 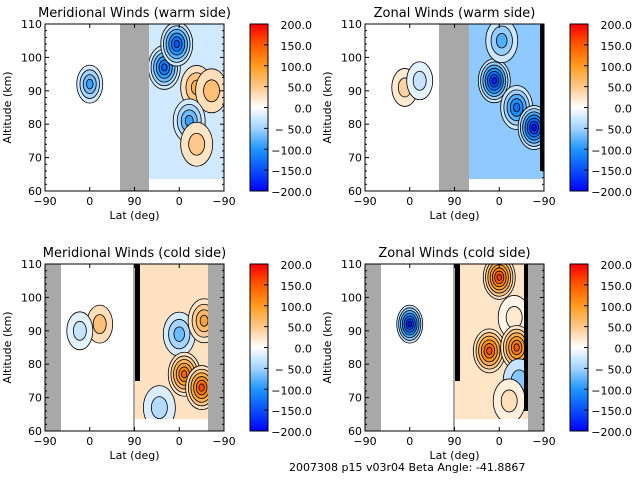 I want to click on panel-title: Meridional Winds (warm side), so click(x=134, y=13).